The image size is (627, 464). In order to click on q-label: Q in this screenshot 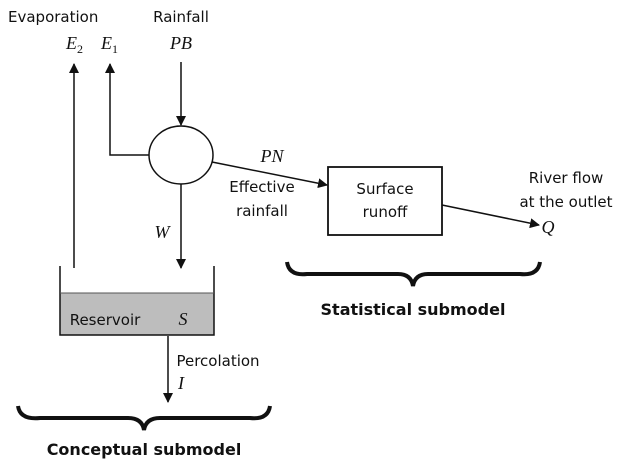, I will do `click(548, 227)`.